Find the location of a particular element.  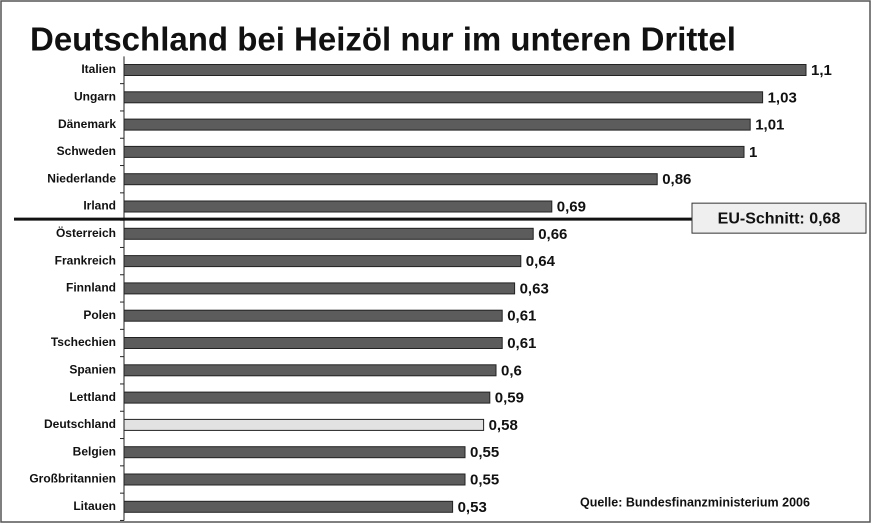

category-label: Polen is located at coordinates (99, 315).